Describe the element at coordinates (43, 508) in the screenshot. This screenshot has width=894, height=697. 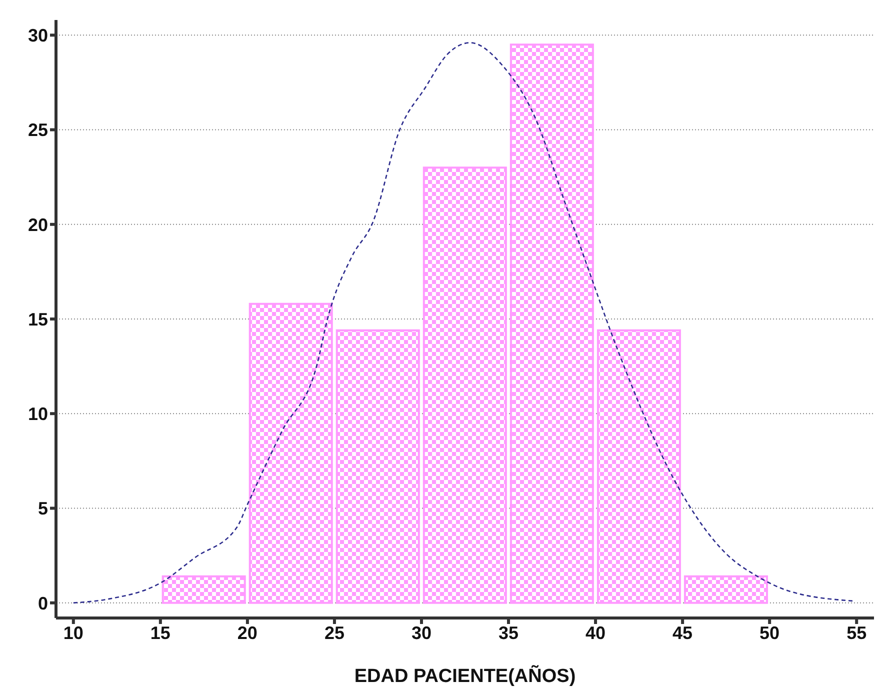
I see `y-tick-label: 5` at that location.